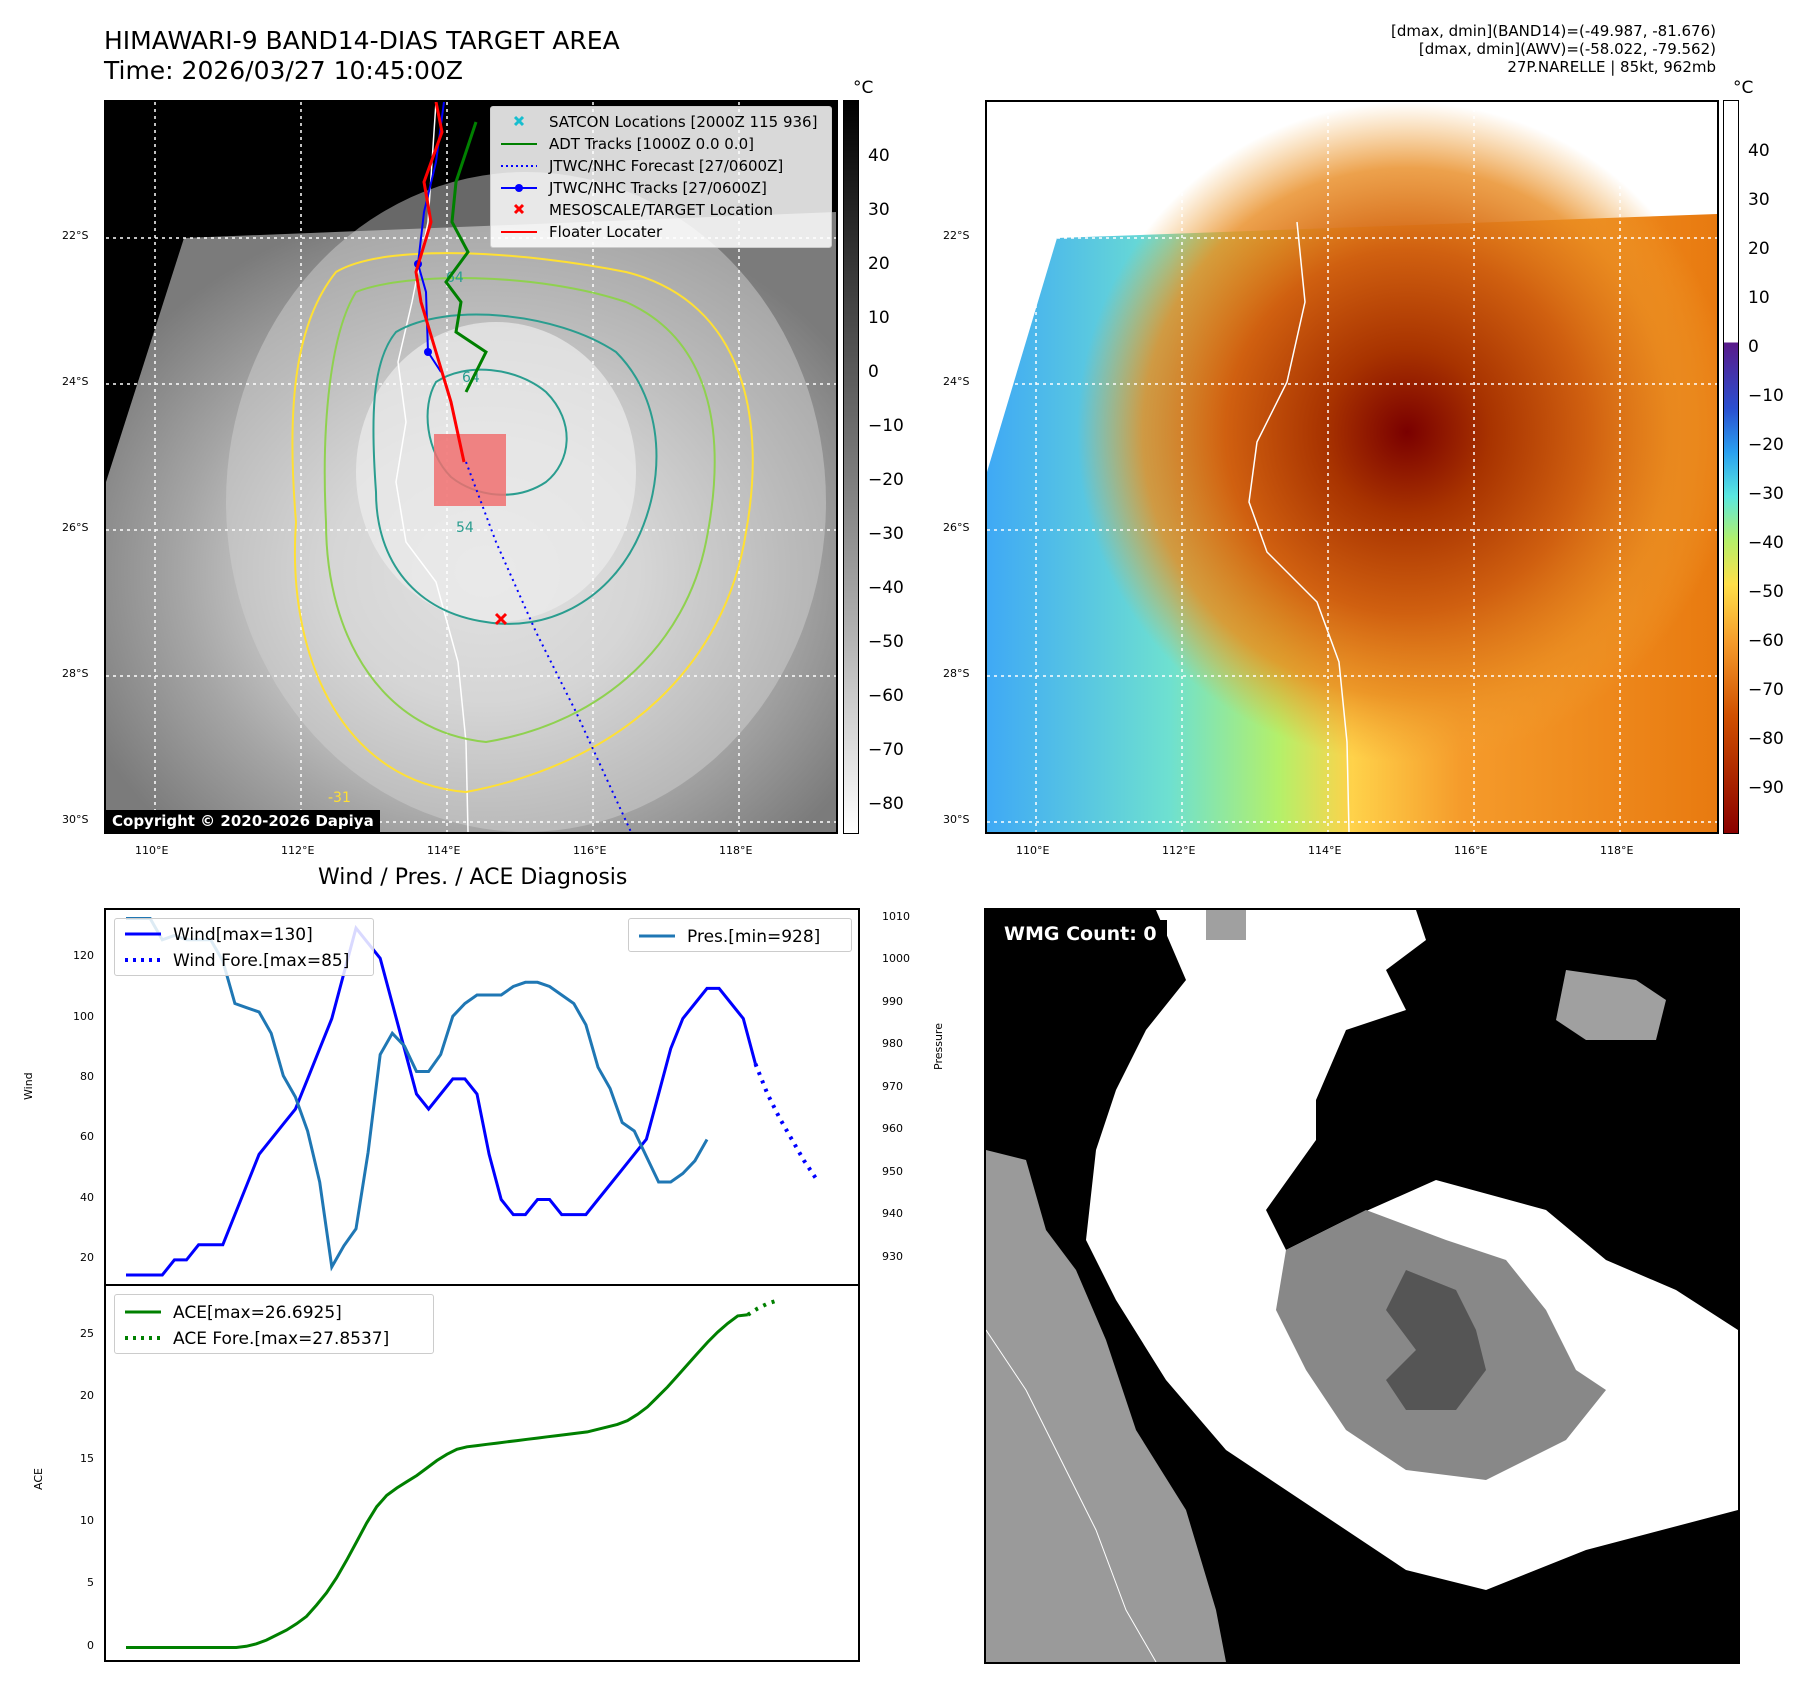 This screenshot has width=1797, height=1690. Describe the element at coordinates (87, 1520) in the screenshot. I see `ace-ytick: 10` at that location.